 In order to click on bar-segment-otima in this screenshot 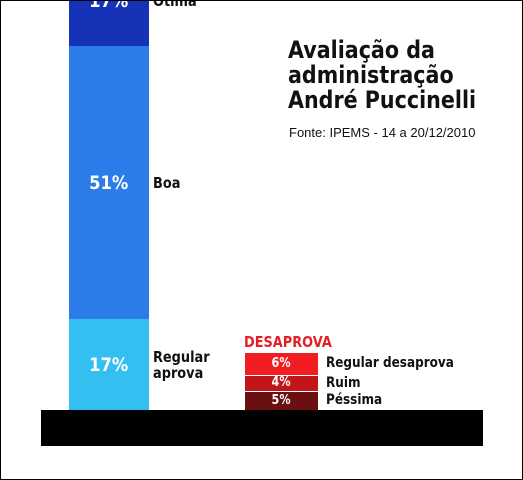, I will do `click(109, 24)`.